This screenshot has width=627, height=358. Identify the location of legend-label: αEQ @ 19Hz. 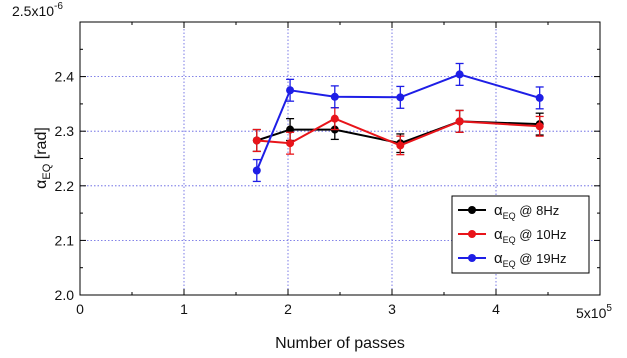
(530, 259).